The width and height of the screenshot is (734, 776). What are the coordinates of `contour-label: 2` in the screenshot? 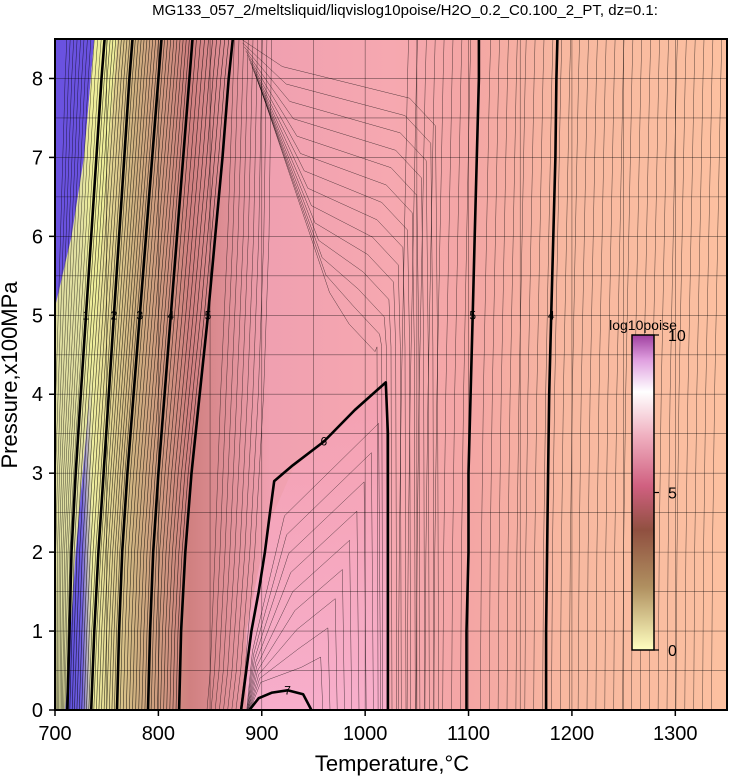 It's located at (114, 315).